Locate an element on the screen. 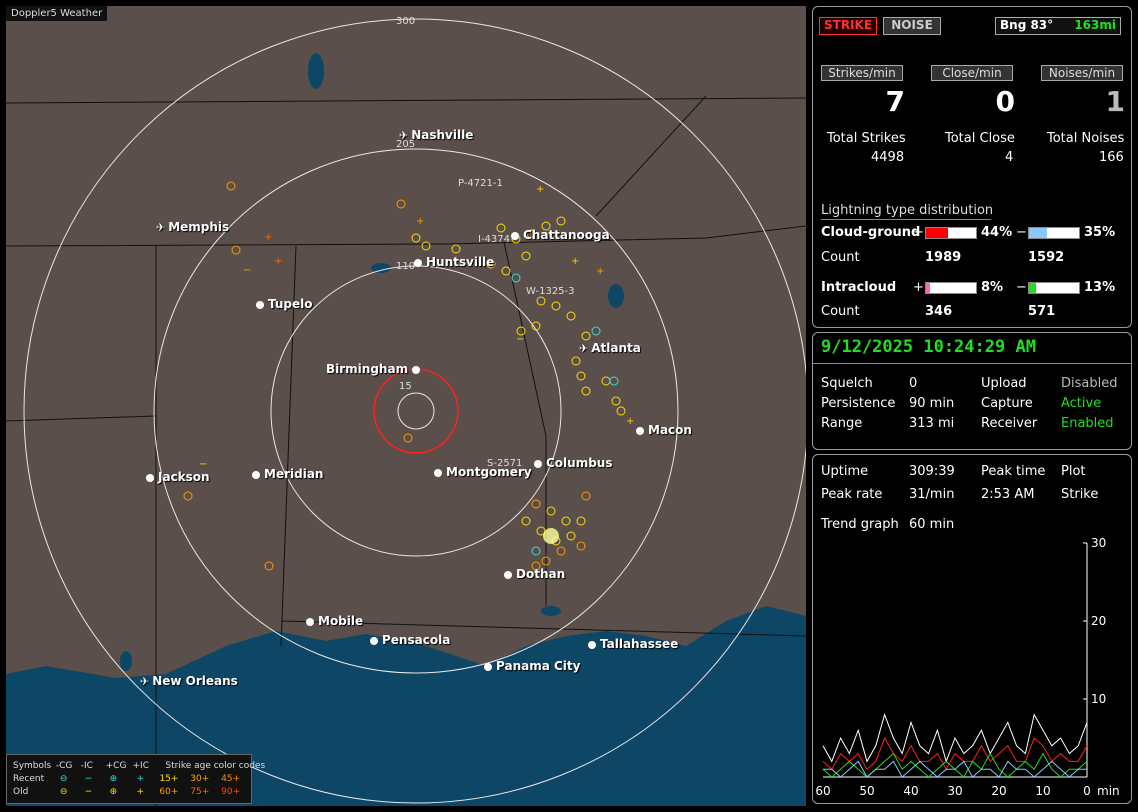  cg-pos-bar is located at coordinates (951, 233).